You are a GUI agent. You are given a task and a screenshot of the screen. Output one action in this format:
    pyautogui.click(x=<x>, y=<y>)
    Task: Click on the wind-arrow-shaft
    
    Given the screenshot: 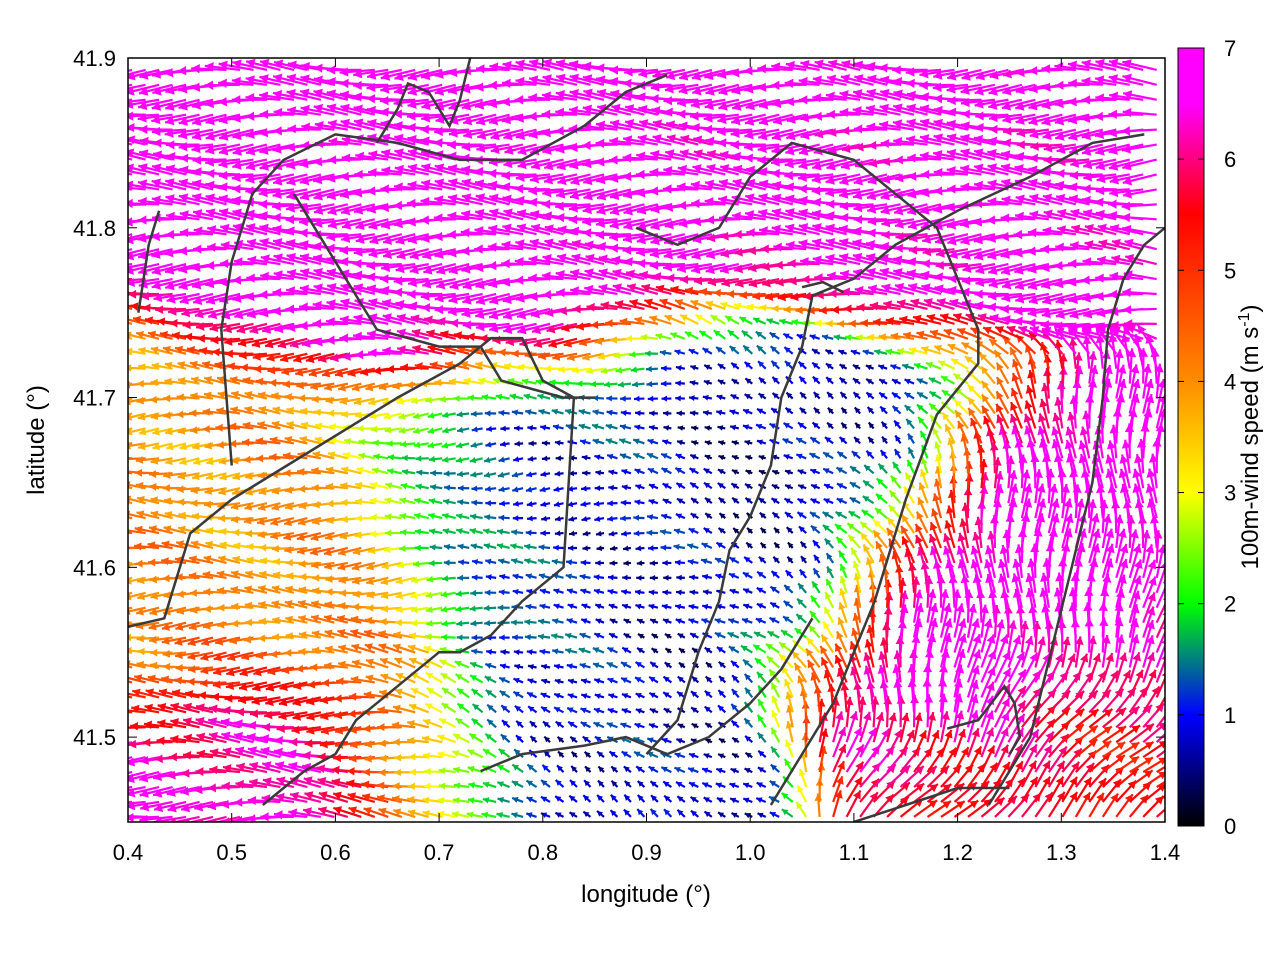 What is the action you would take?
    pyautogui.click(x=137, y=595)
    